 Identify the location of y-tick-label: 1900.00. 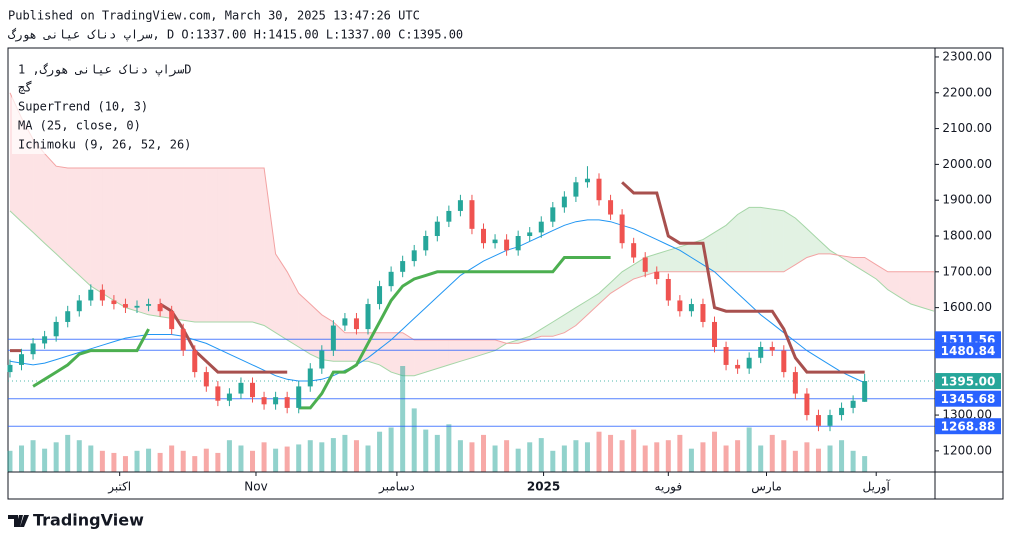
(967, 200).